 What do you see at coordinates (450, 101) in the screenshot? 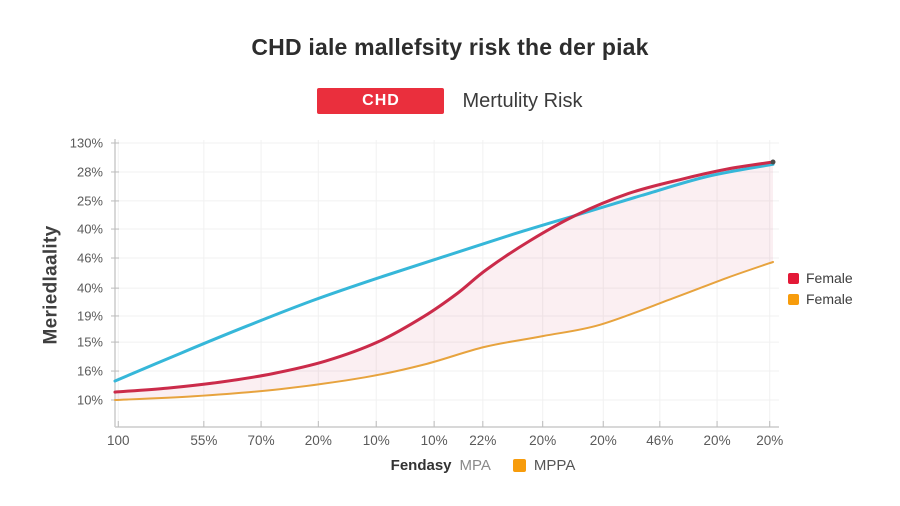
I see `subtitle-row: CHD Mertulity Risk` at bounding box center [450, 101].